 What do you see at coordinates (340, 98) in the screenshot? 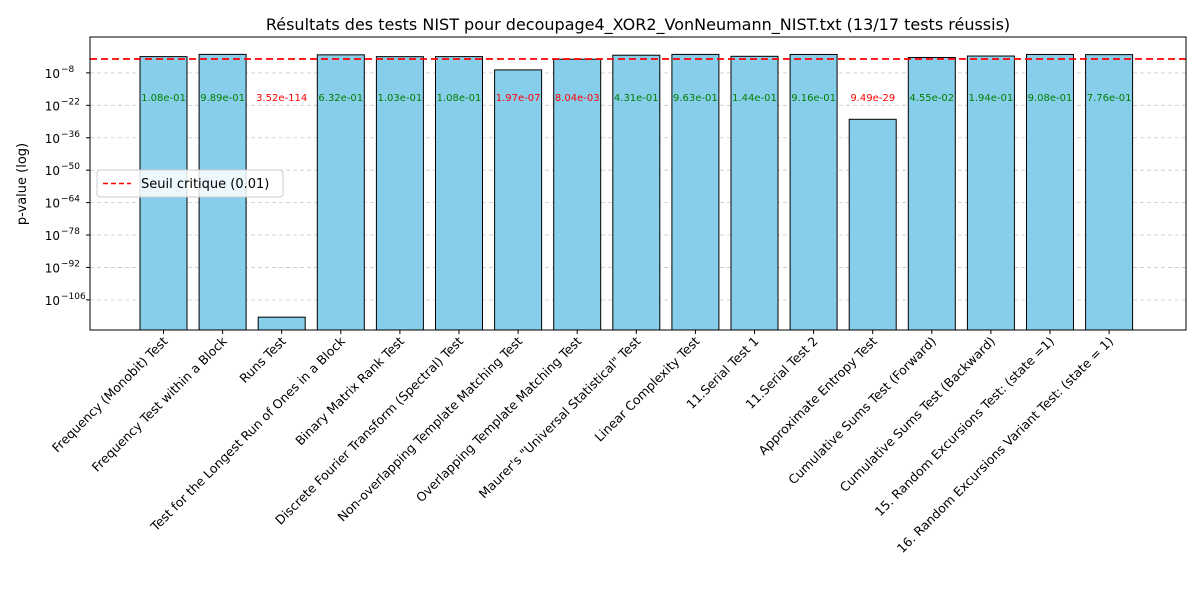
I see `value-label: 6.32e-01` at bounding box center [340, 98].